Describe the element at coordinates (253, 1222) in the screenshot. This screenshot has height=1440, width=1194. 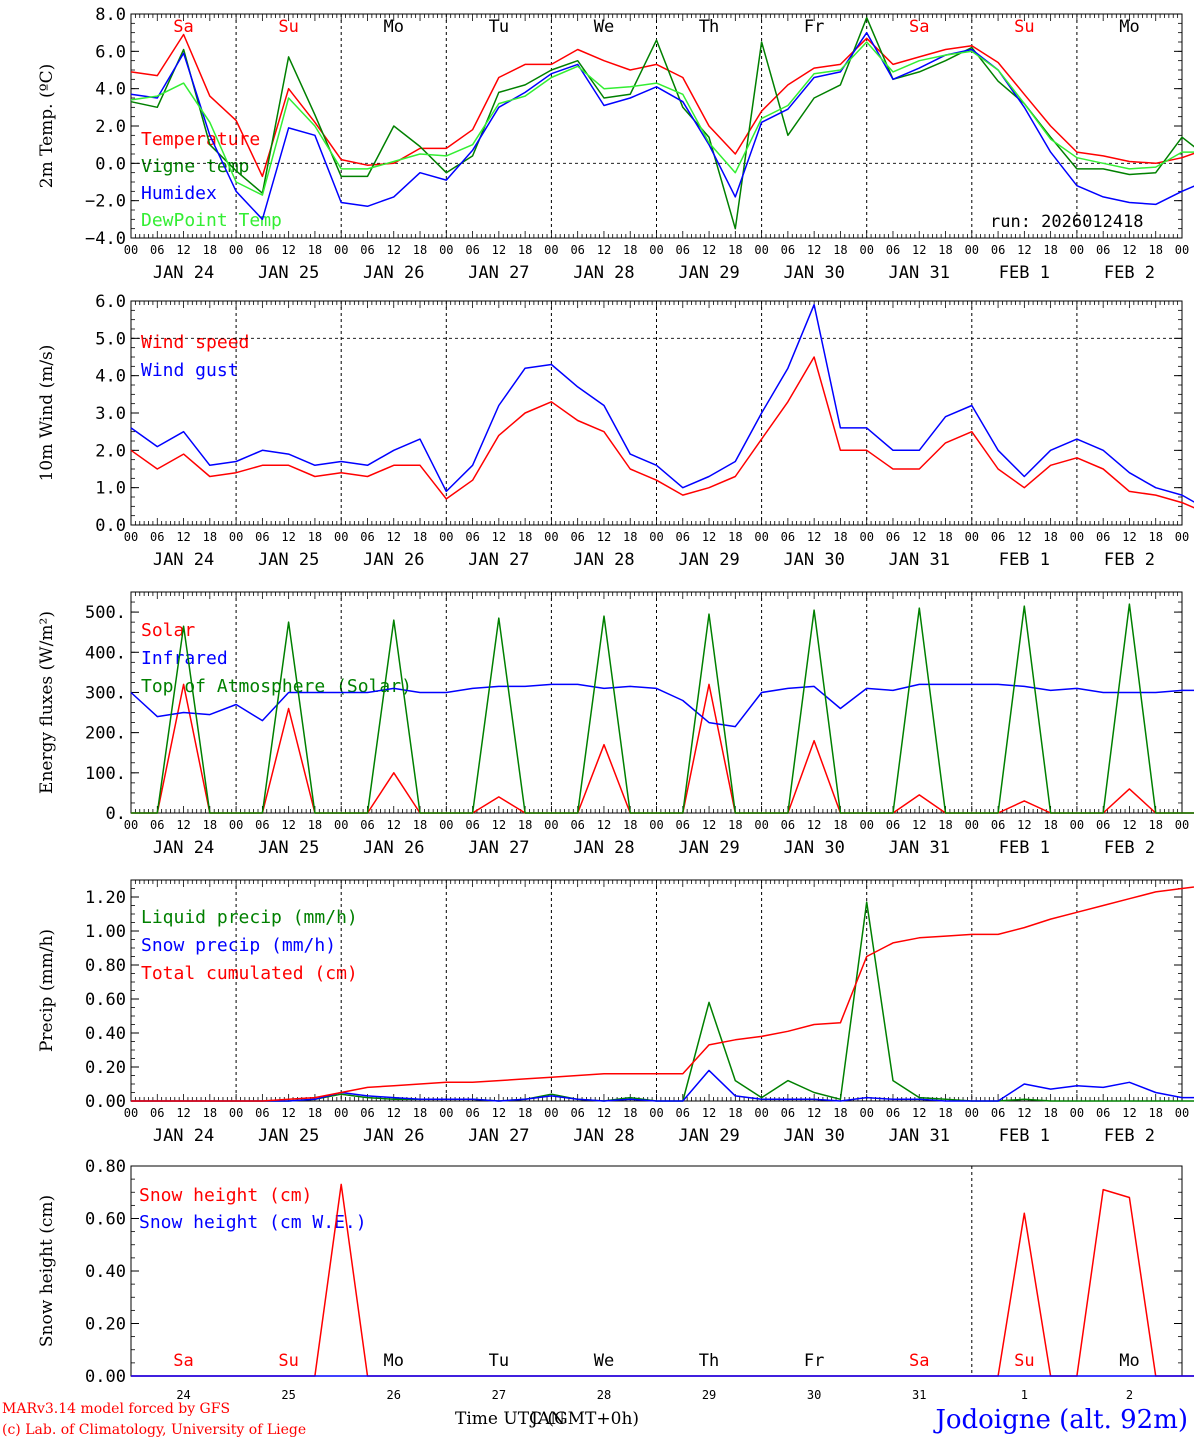
I see `legend-snow-height-we: Snow height (cm W.E.)` at that location.